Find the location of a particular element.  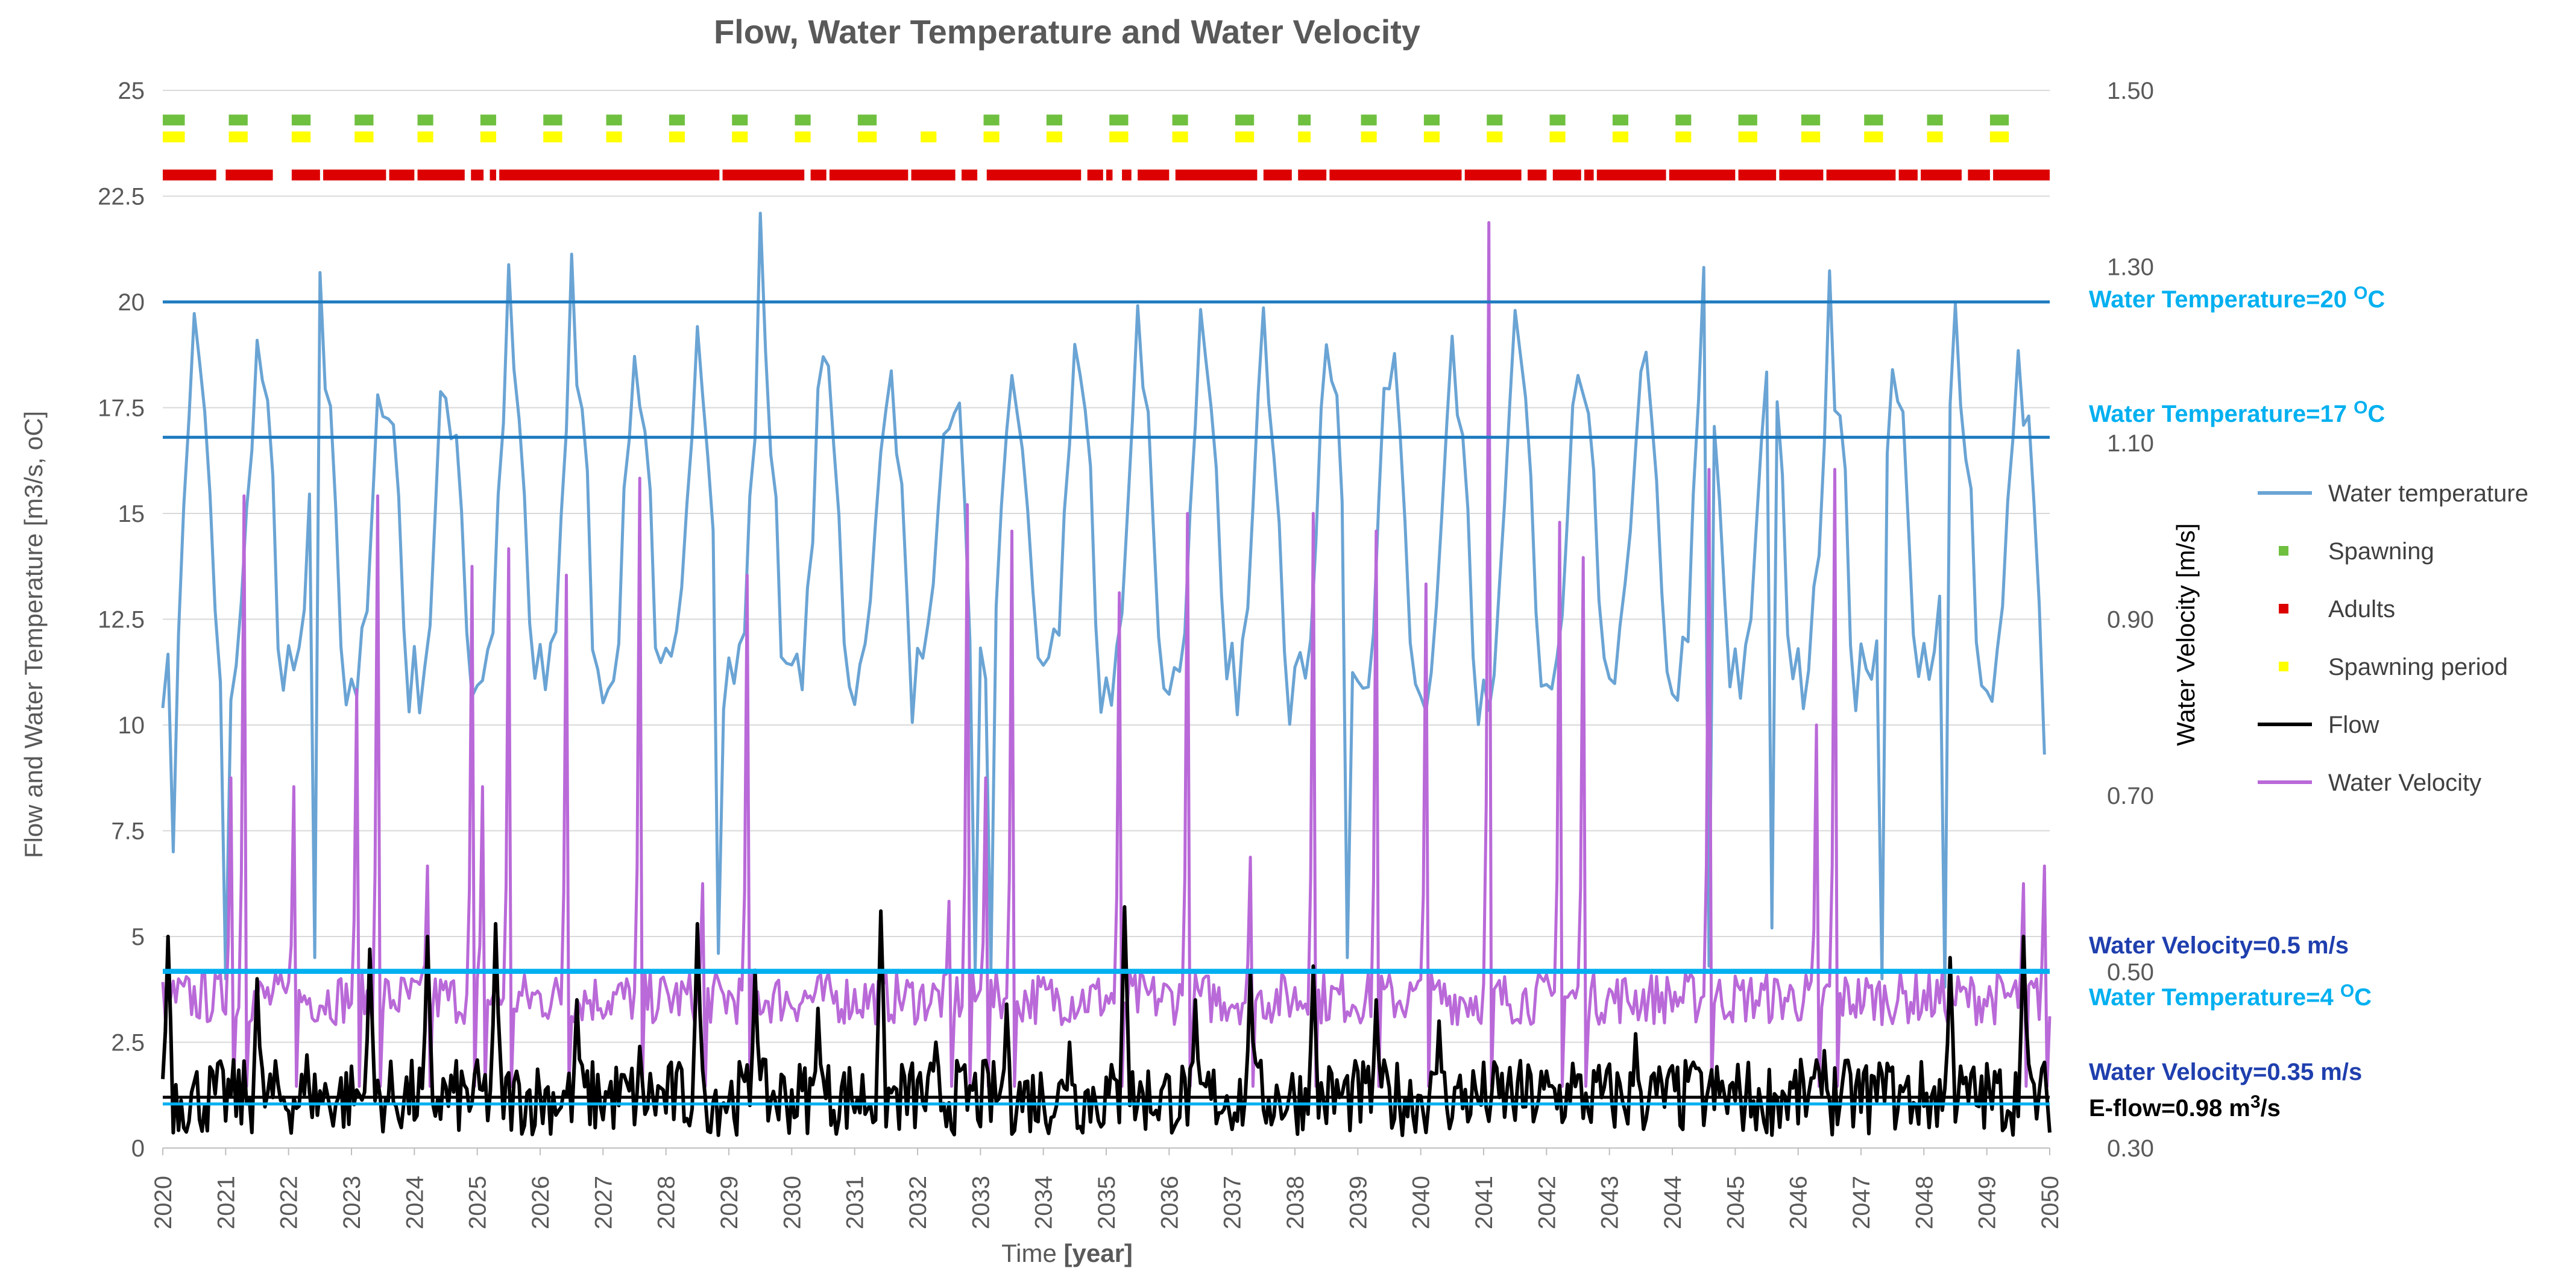

y-right-tick-label: 1.50 is located at coordinates (2130, 91).